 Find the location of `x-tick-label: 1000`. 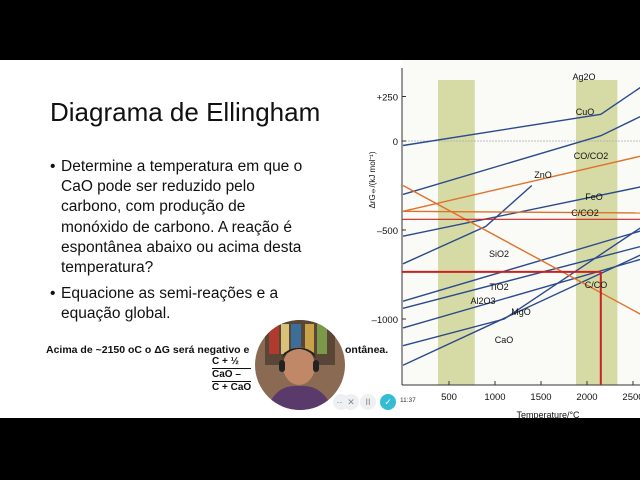

x-tick-label: 1000 is located at coordinates (494, 397).